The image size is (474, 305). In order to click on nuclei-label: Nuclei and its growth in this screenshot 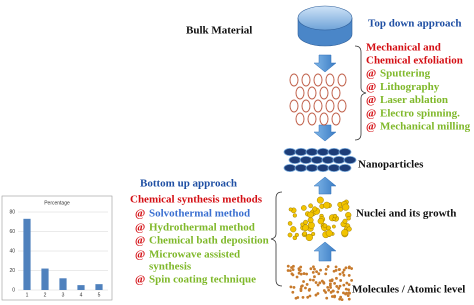, I will do `click(406, 214)`.